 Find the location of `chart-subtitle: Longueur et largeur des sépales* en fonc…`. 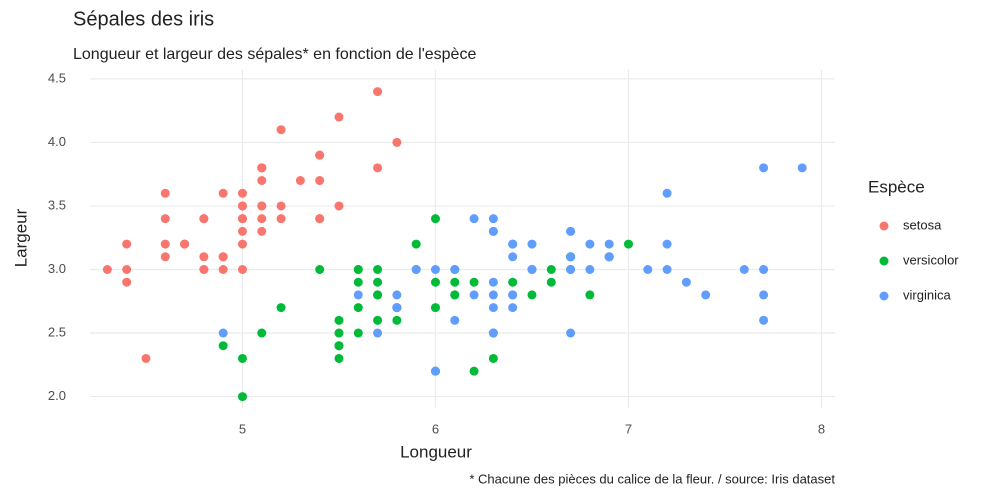

chart-subtitle: Longueur et largeur des sépales* en fonc… is located at coordinates (274, 54).